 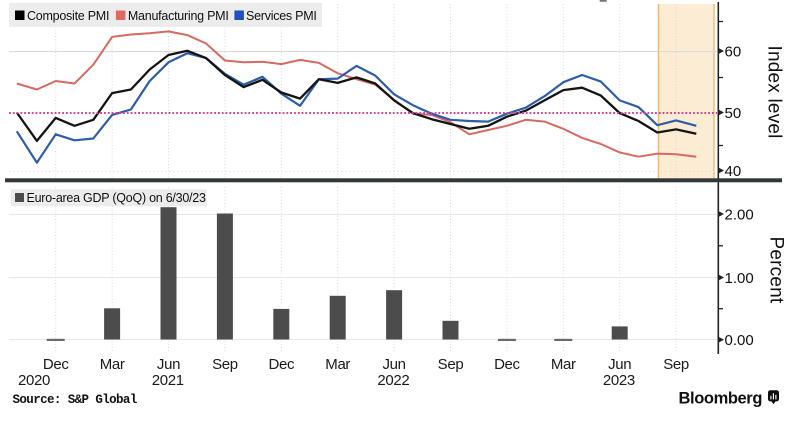 What do you see at coordinates (68, 16) in the screenshot?
I see `svg-text: Composite PMI` at bounding box center [68, 16].